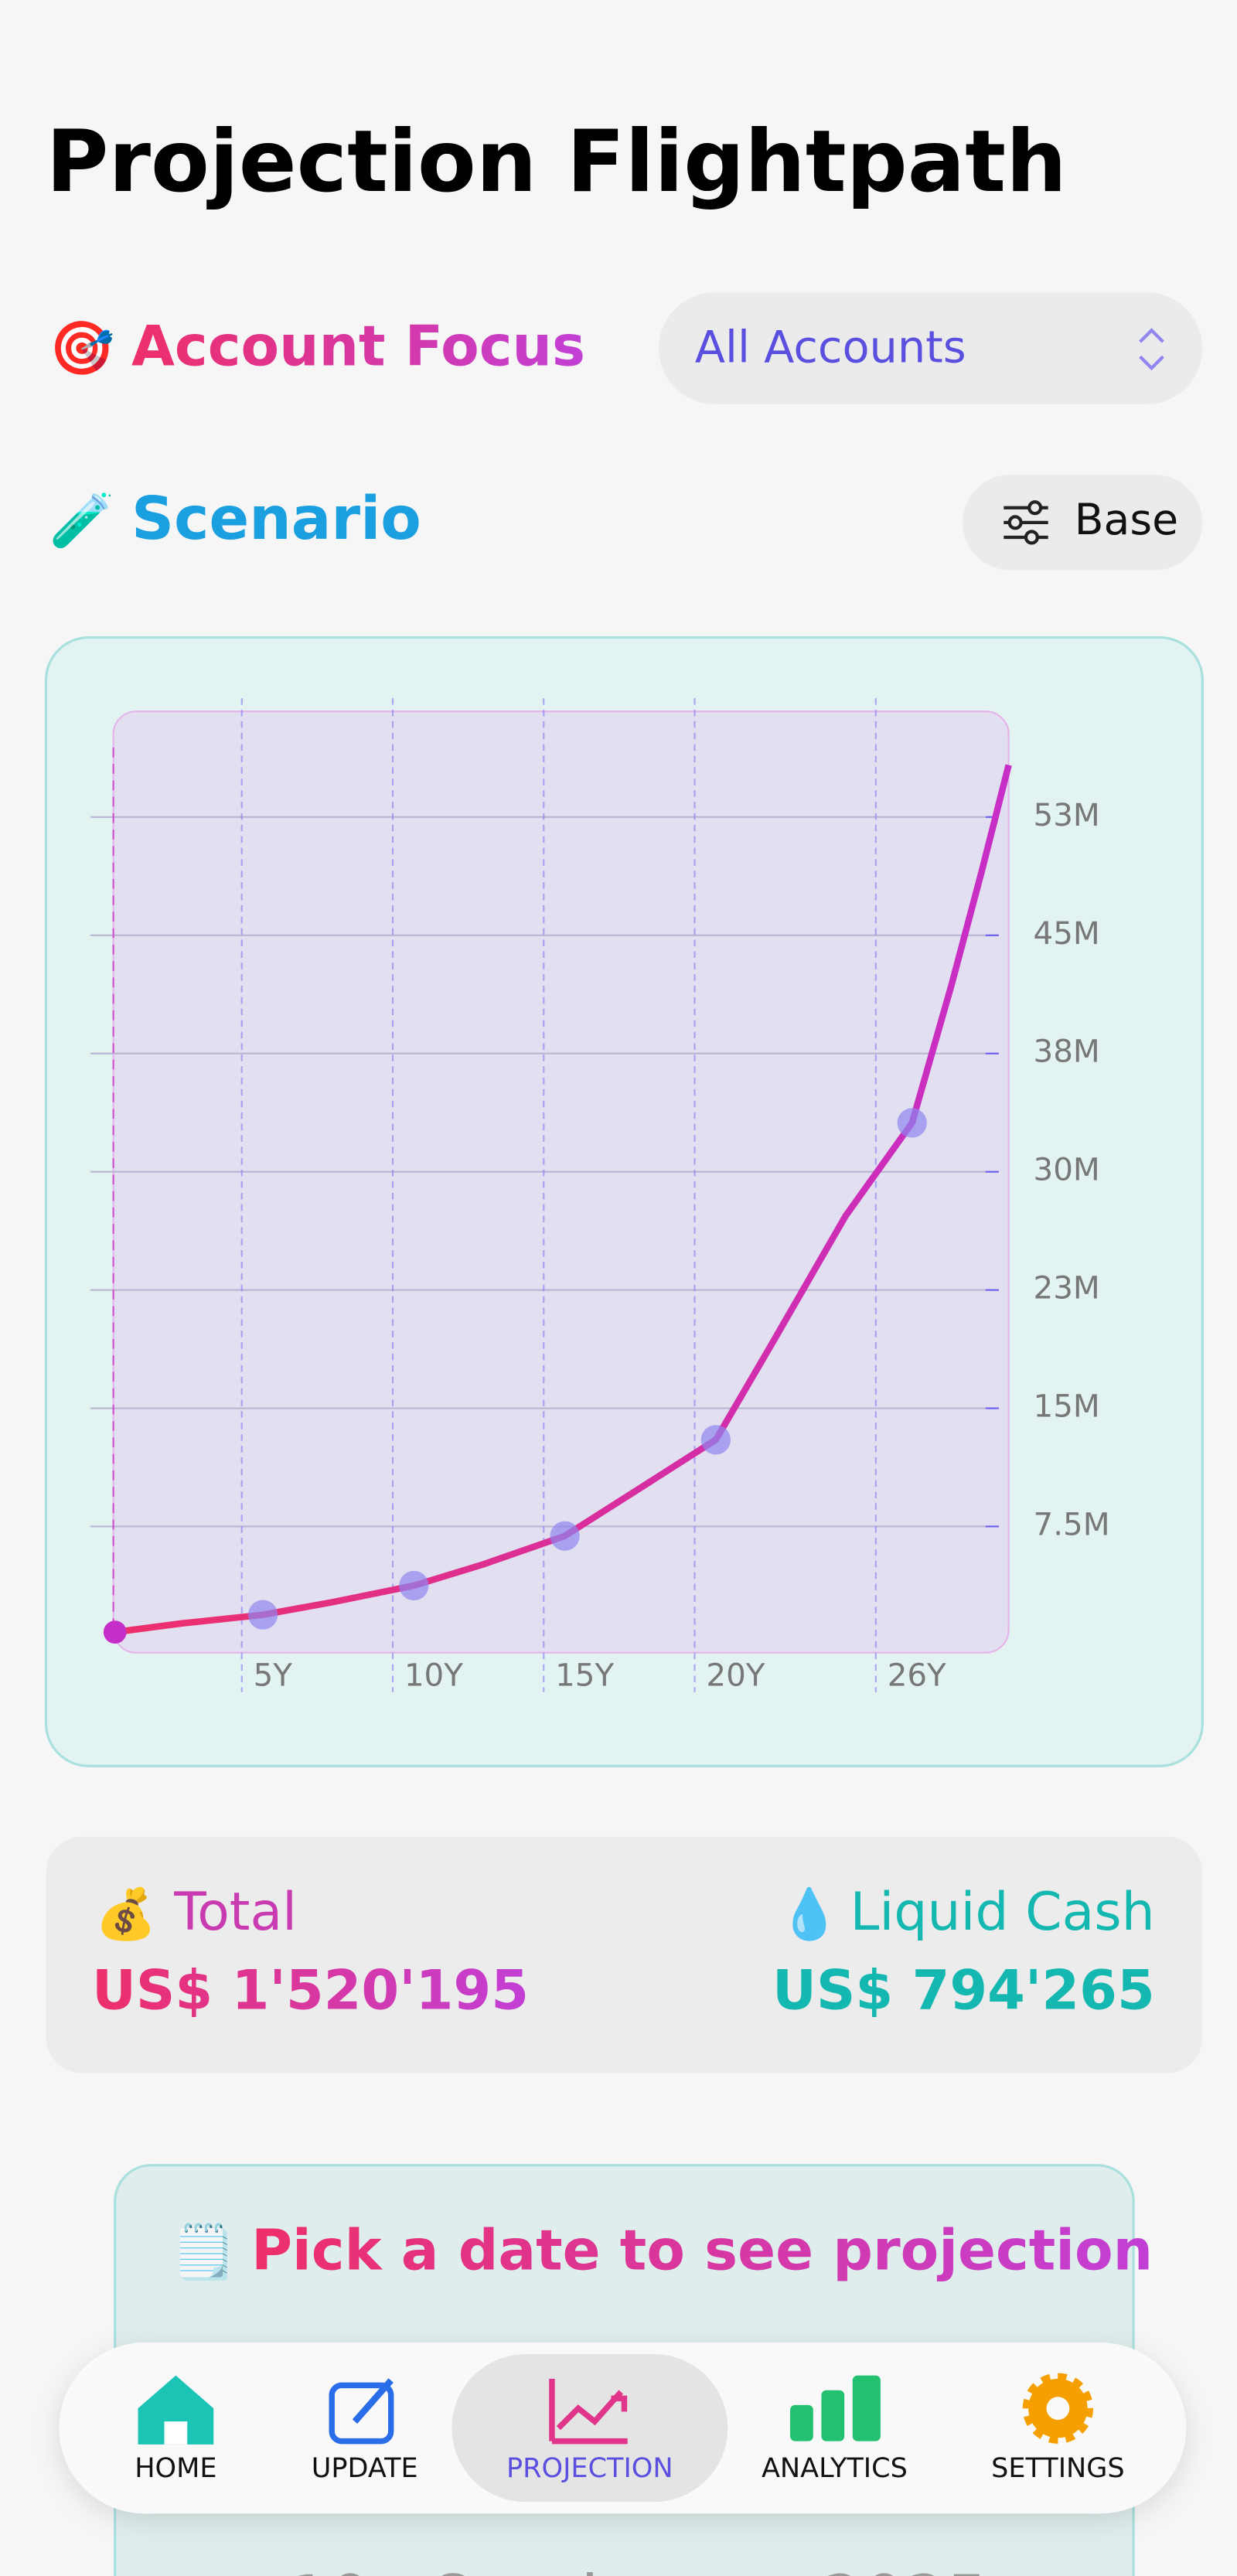 Image resolution: width=1237 pixels, height=2576 pixels. Describe the element at coordinates (358, 347) in the screenshot. I see `section-label: Account Focus` at that location.